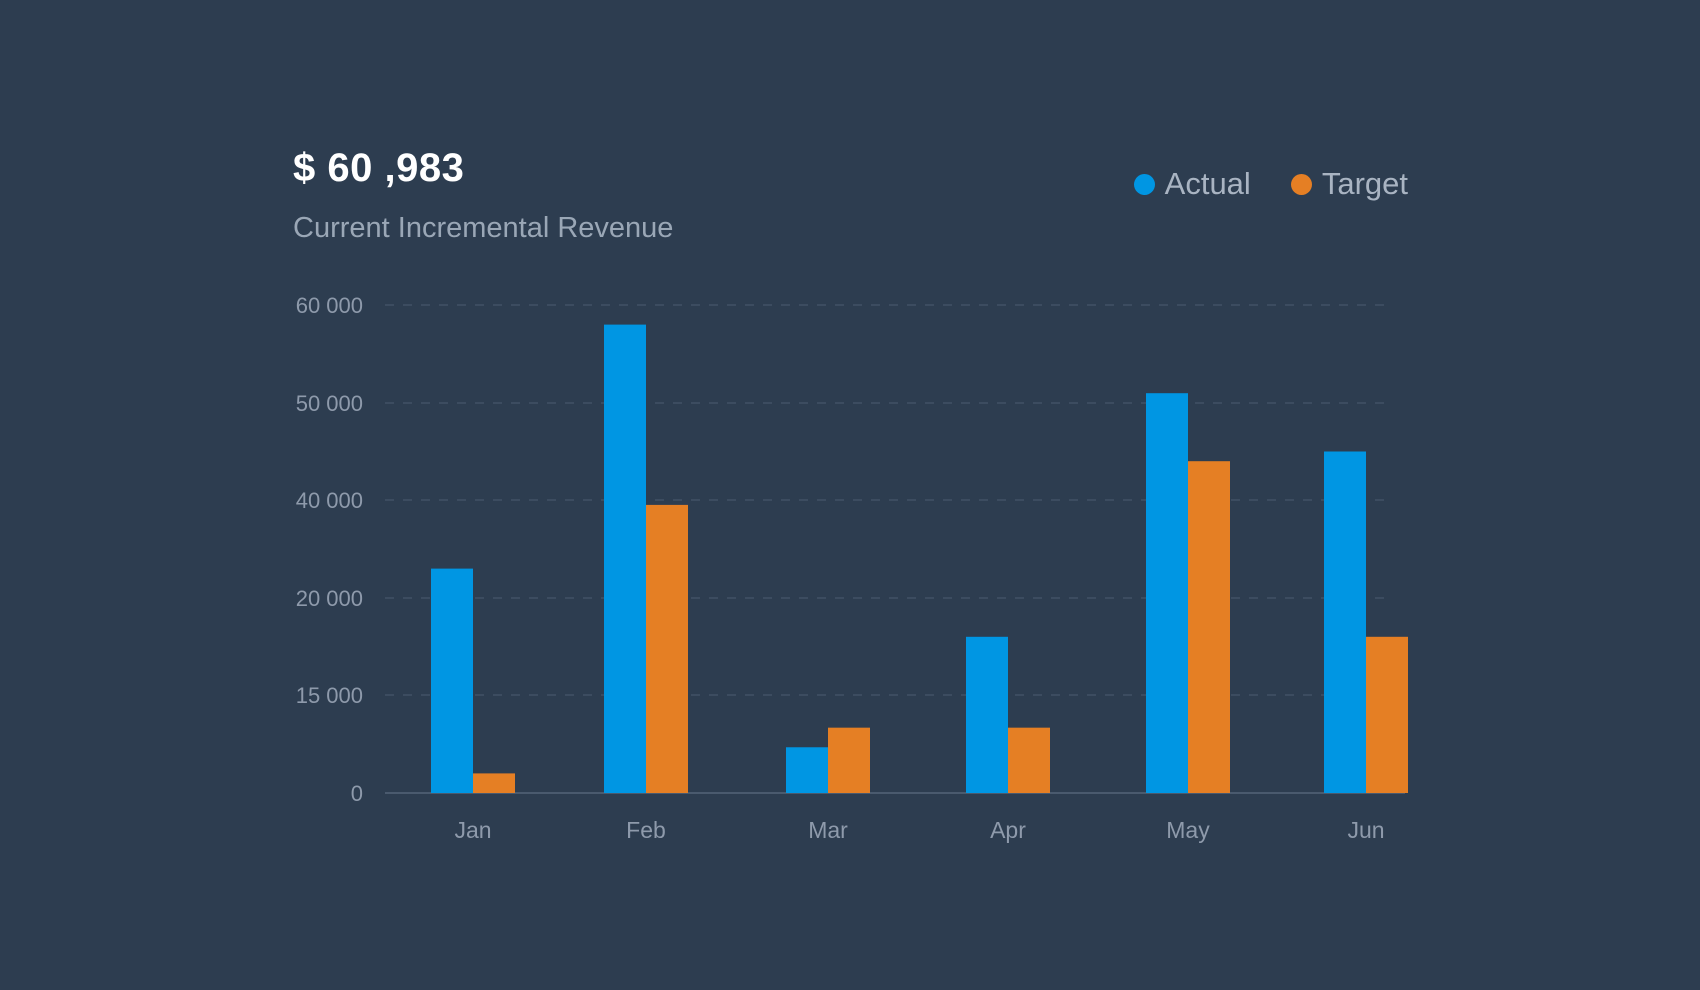  What do you see at coordinates (1144, 184) in the screenshot?
I see `legend-dot-actual` at bounding box center [1144, 184].